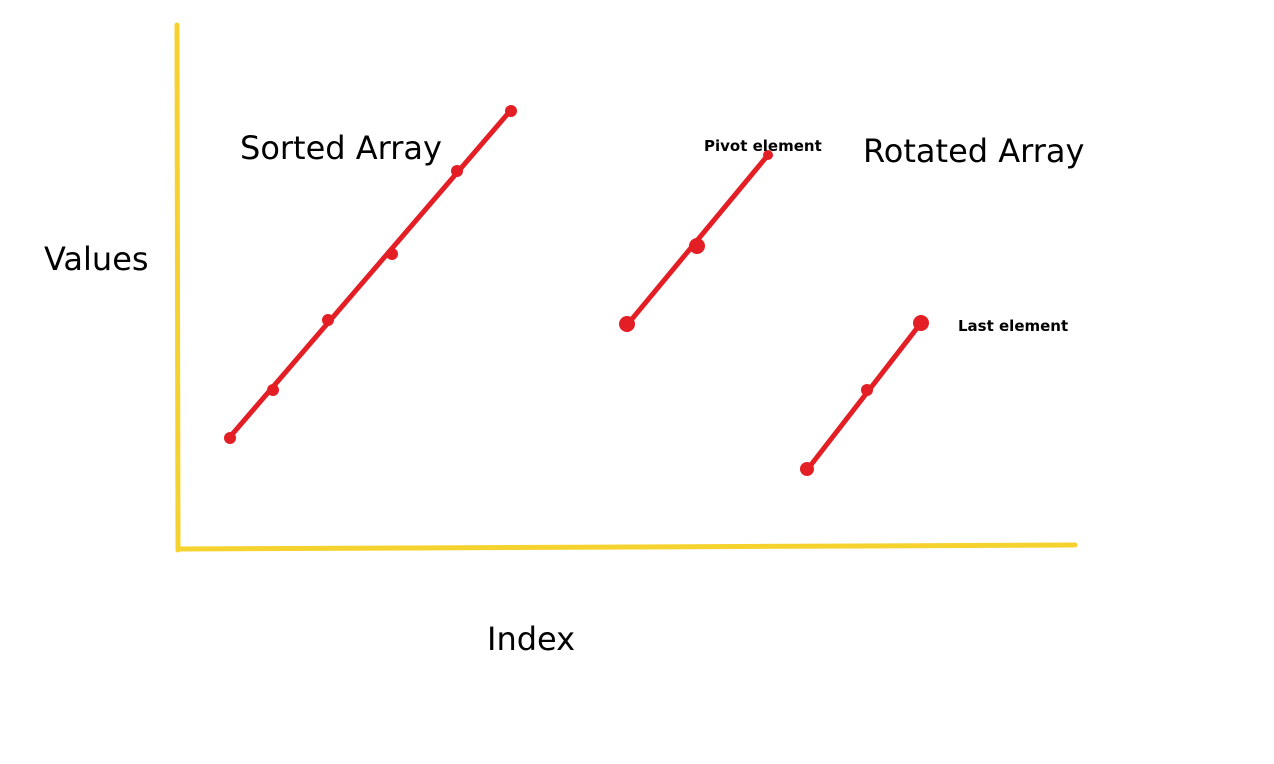  Describe the element at coordinates (921, 323) in the screenshot. I see `last-element-point` at that location.